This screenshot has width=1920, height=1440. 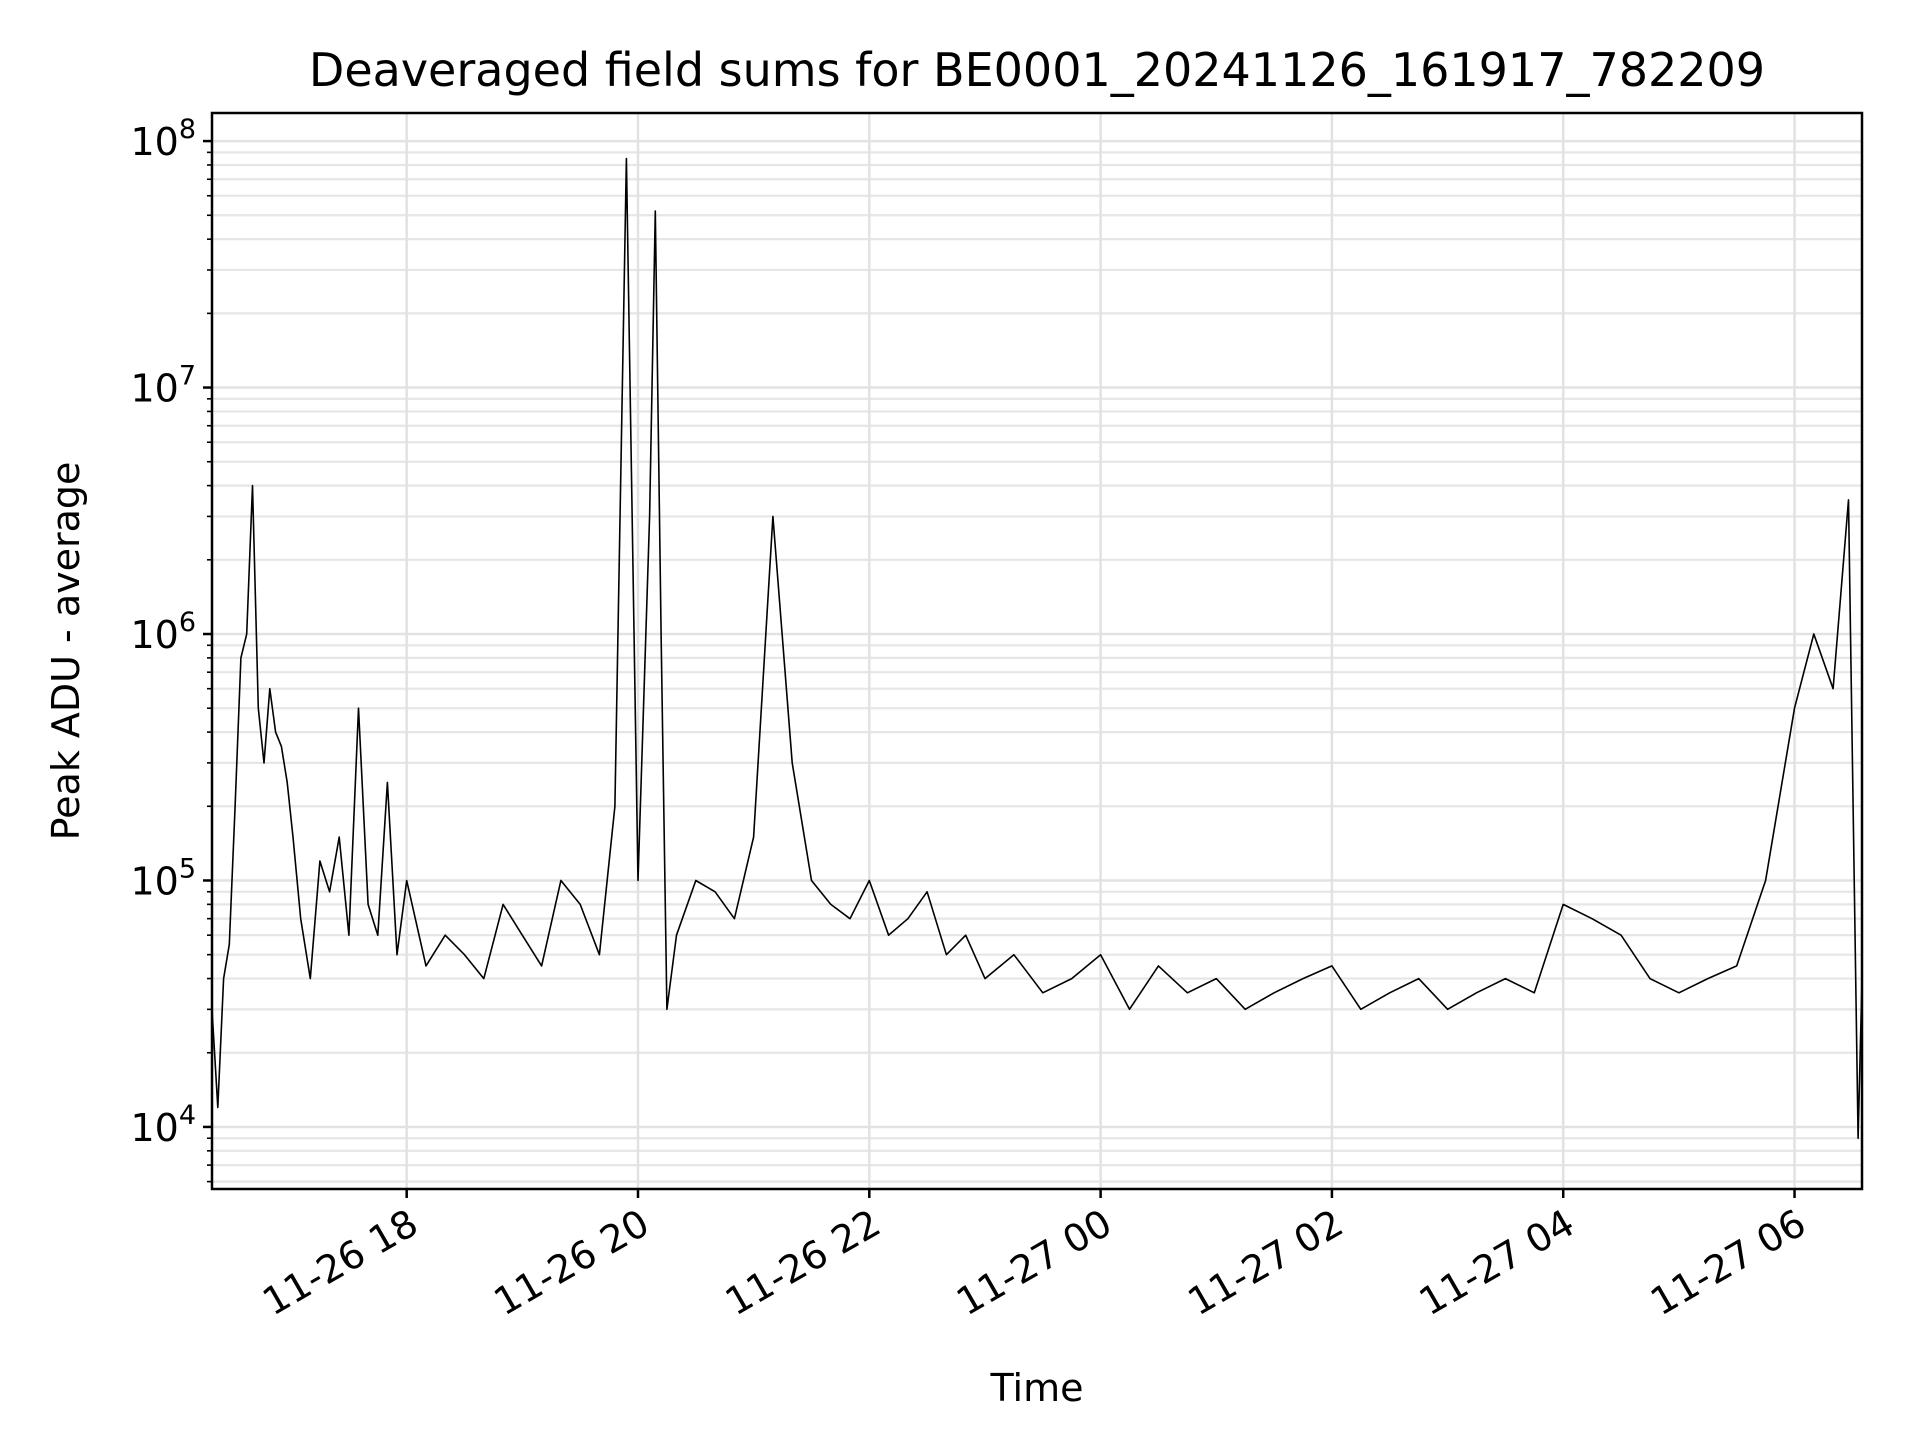 What do you see at coordinates (1037, 1388) in the screenshot?
I see `x-axis-label: Time` at bounding box center [1037, 1388].